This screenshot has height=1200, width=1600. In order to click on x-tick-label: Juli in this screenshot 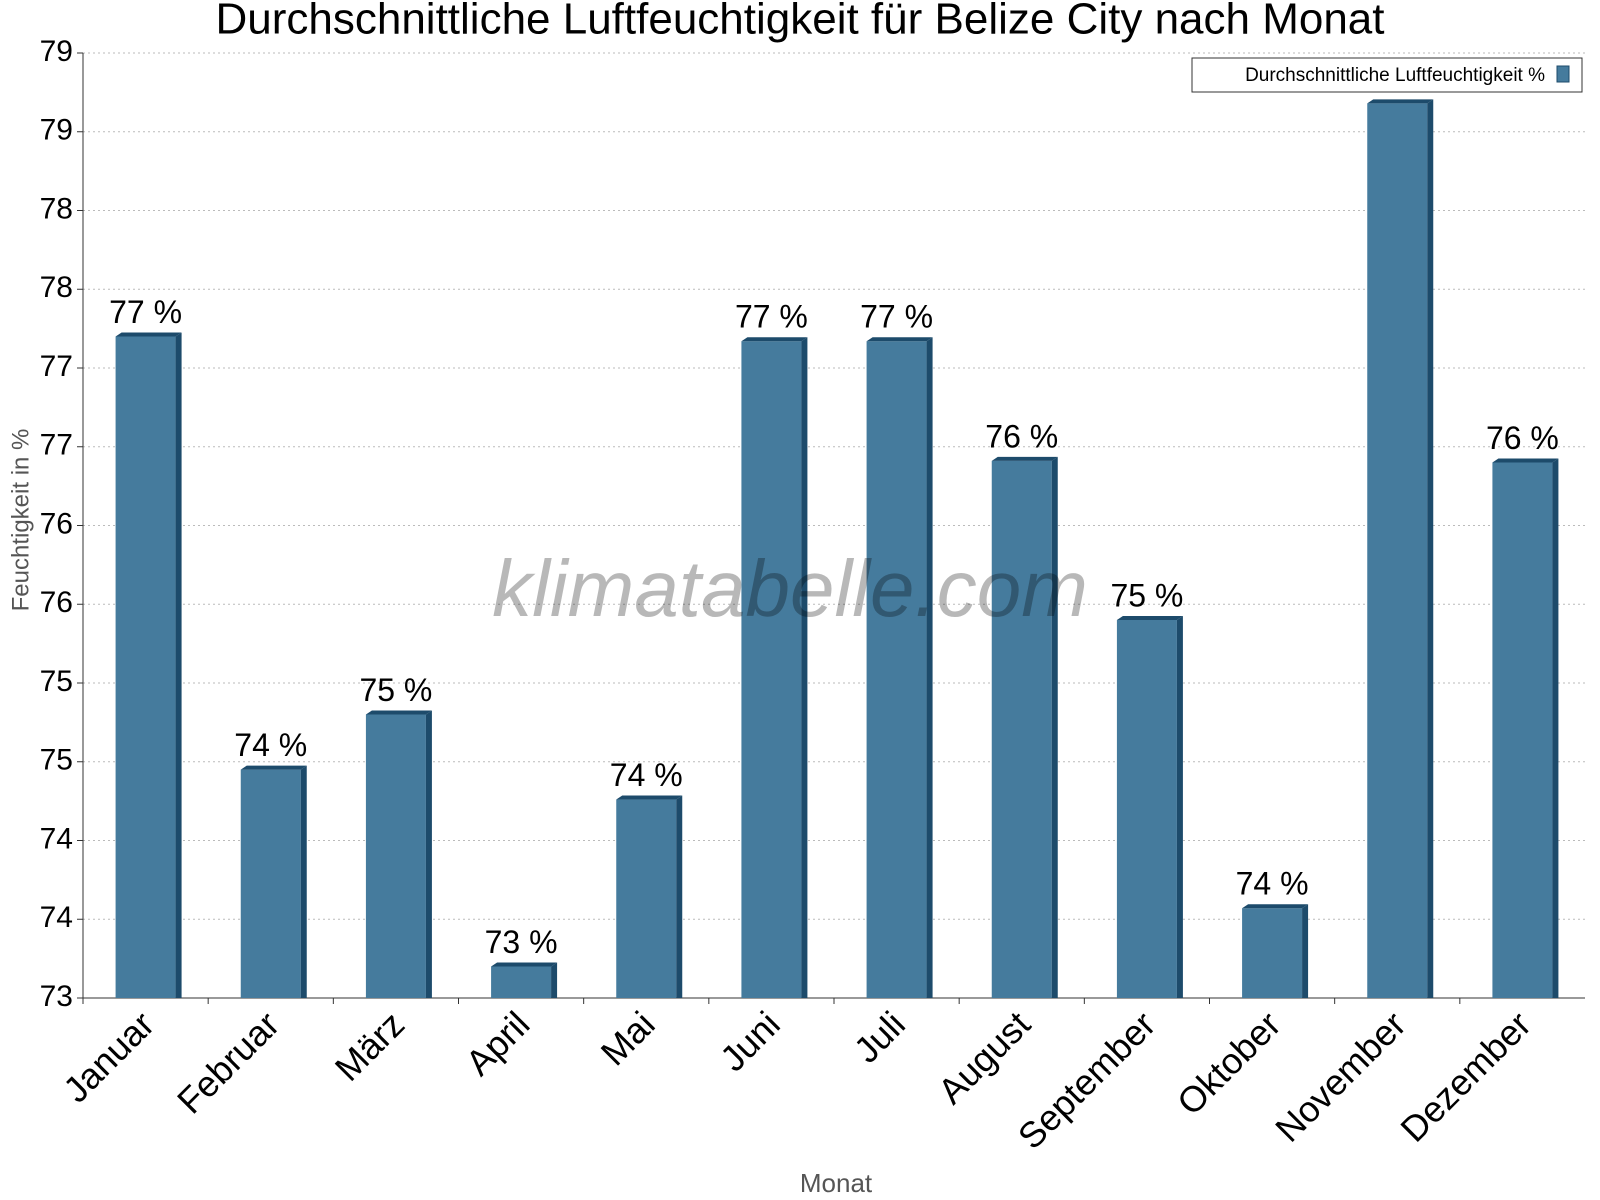, I will do `click(879, 1036)`.